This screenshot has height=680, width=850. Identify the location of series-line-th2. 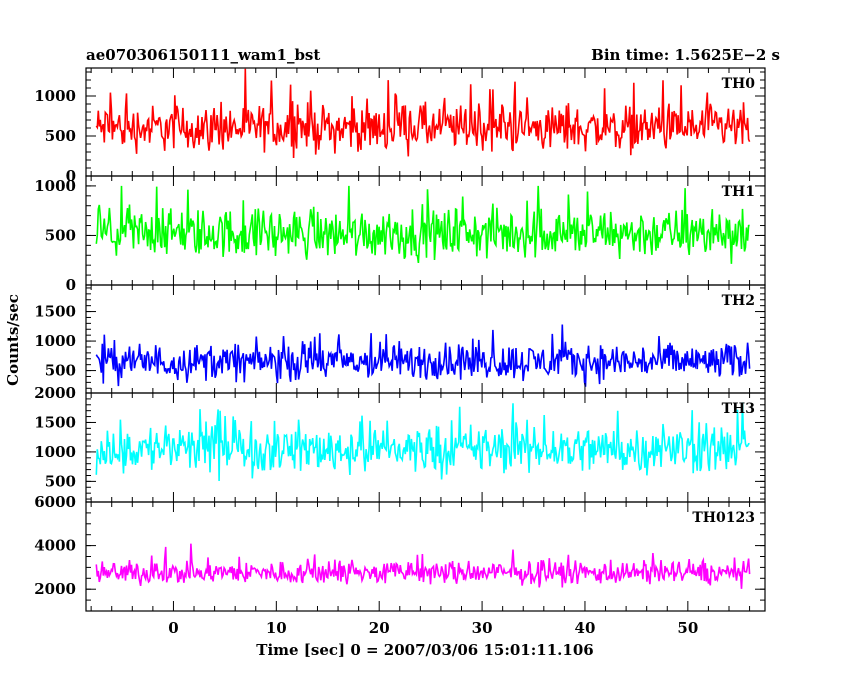
(423, 355).